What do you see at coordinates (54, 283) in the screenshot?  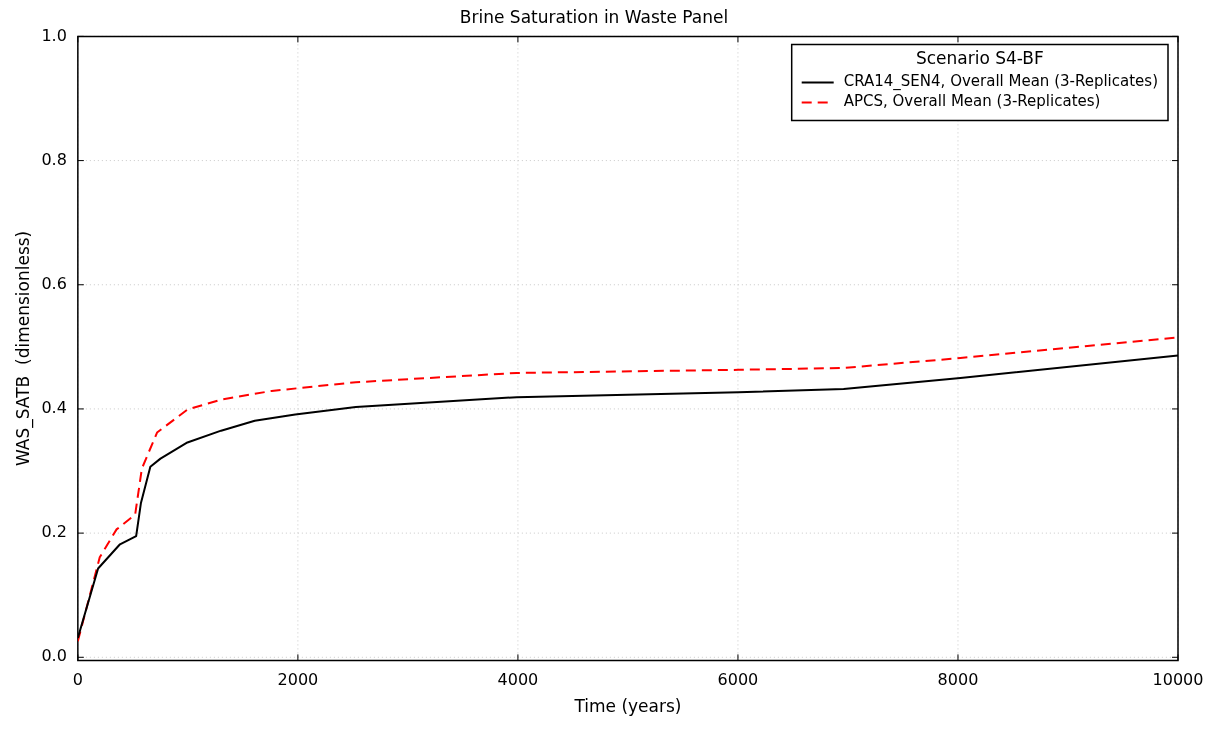 I see `y-tick-label: 0.6` at bounding box center [54, 283].